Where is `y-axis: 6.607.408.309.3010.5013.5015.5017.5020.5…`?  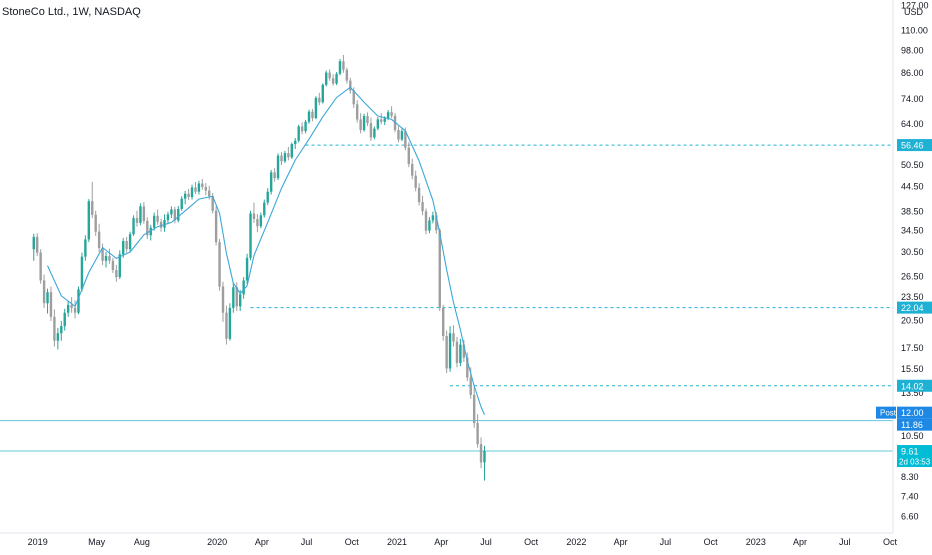
y-axis: 6.607.408.309.3010.5013.5015.5017.5020.5… is located at coordinates (910, 266).